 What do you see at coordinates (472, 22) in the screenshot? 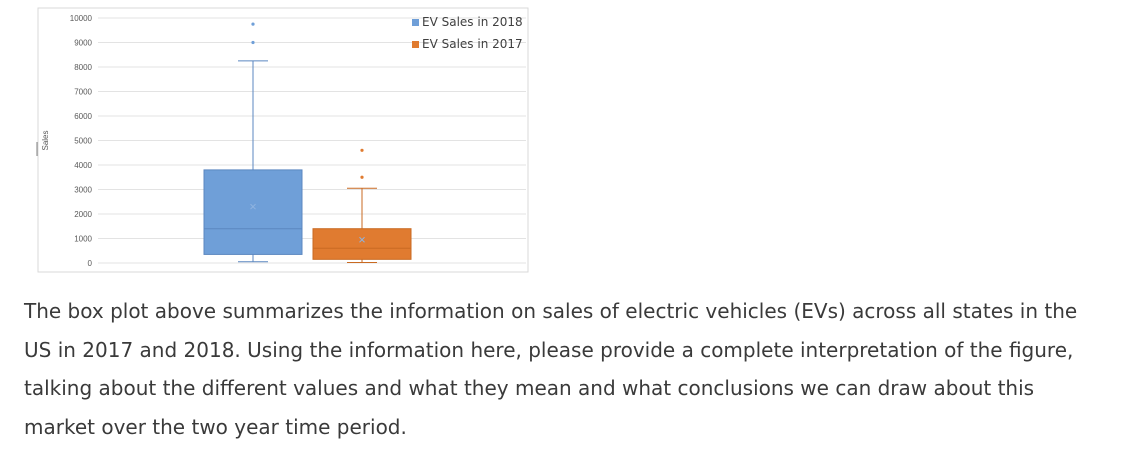
I see `legend-label: EV Sales in 2018` at bounding box center [472, 22].